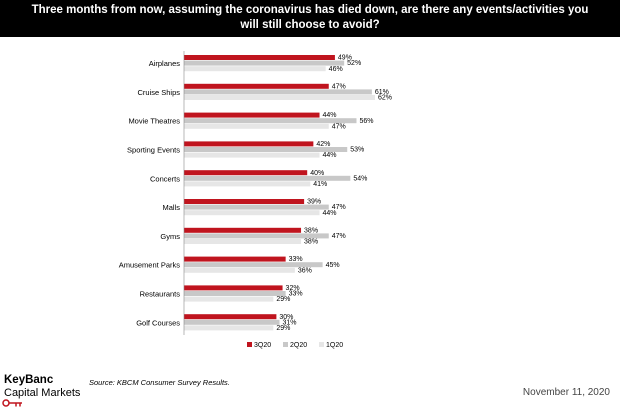 The width and height of the screenshot is (620, 408). Describe the element at coordinates (336, 69) in the screenshot. I see `data-label: 46%` at that location.